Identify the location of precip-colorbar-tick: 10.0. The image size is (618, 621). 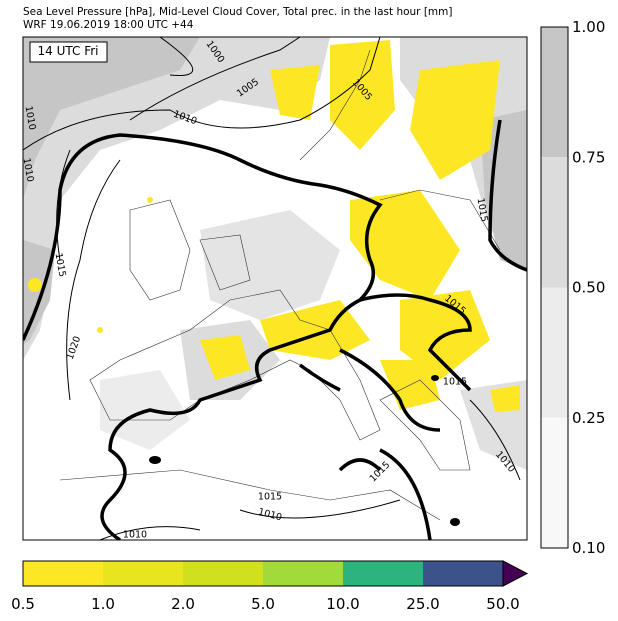
(342, 604).